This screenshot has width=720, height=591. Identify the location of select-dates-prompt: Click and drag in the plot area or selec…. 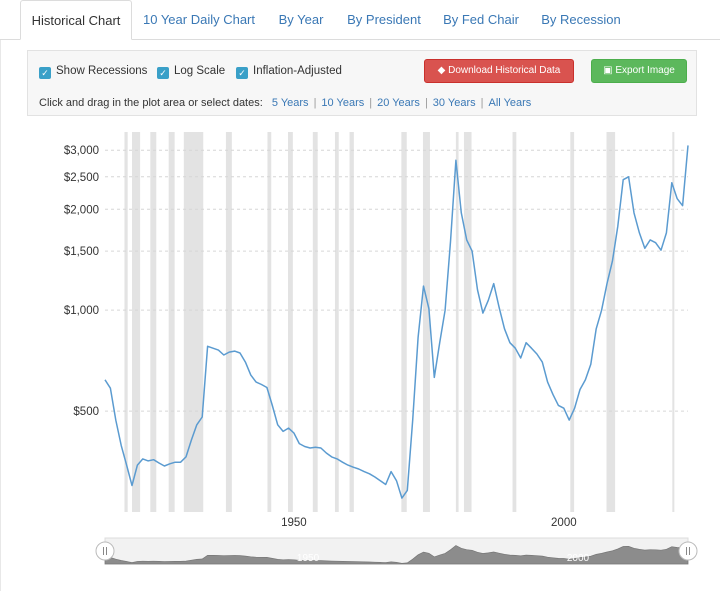
(151, 103).